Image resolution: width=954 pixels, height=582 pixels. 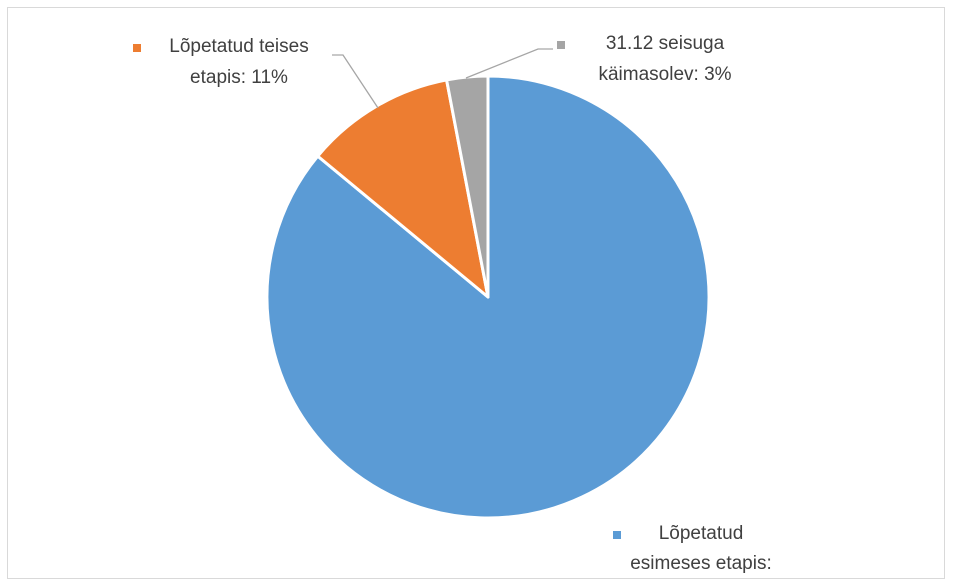 I want to click on leader-lines, so click(x=442, y=78).